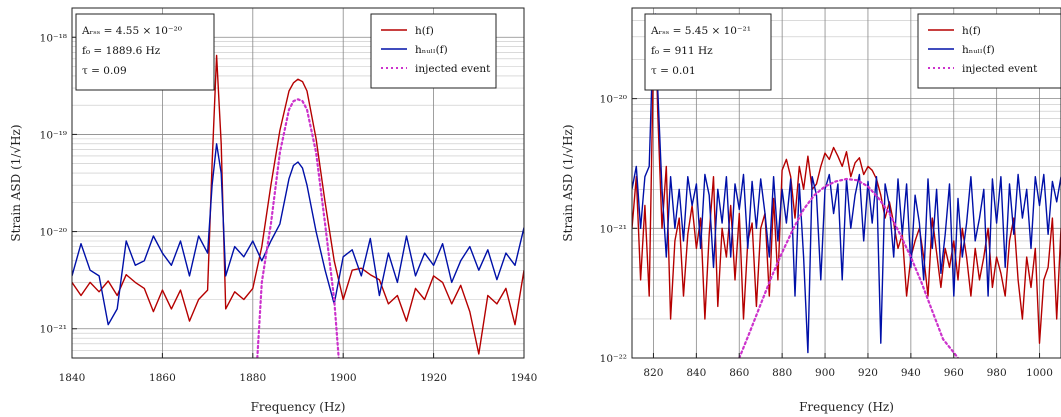  I want to click on annotation-line-1: Aᵣₛₛ = 5.45 × 10⁻²¹, so click(700, 31).